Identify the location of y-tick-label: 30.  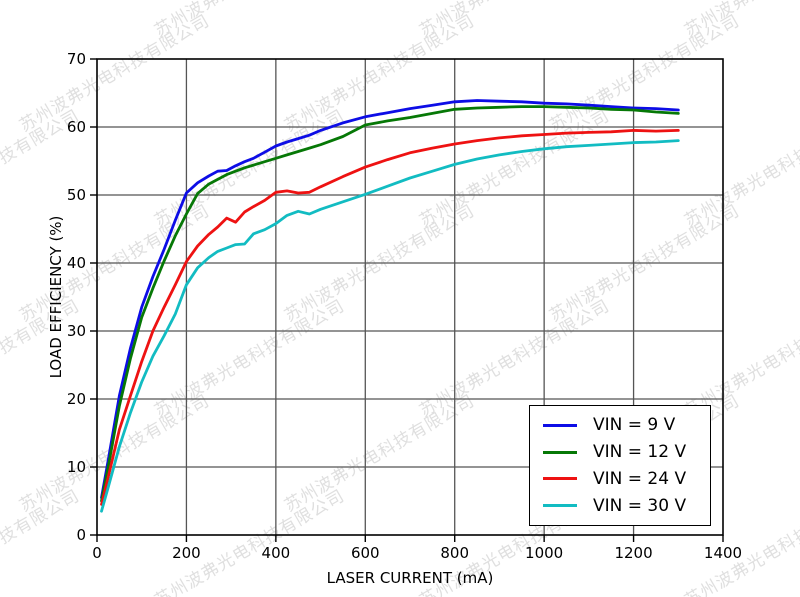
(76, 331).